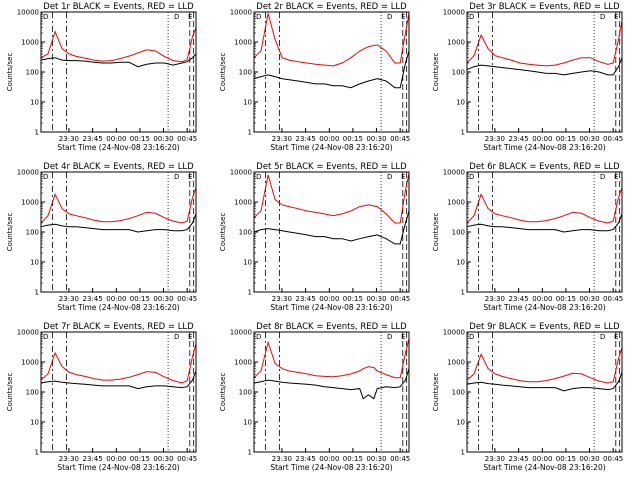  Describe the element at coordinates (118, 7) in the screenshot. I see `panel-title: Det 1r BLACK = Events, RED = LLD` at that location.